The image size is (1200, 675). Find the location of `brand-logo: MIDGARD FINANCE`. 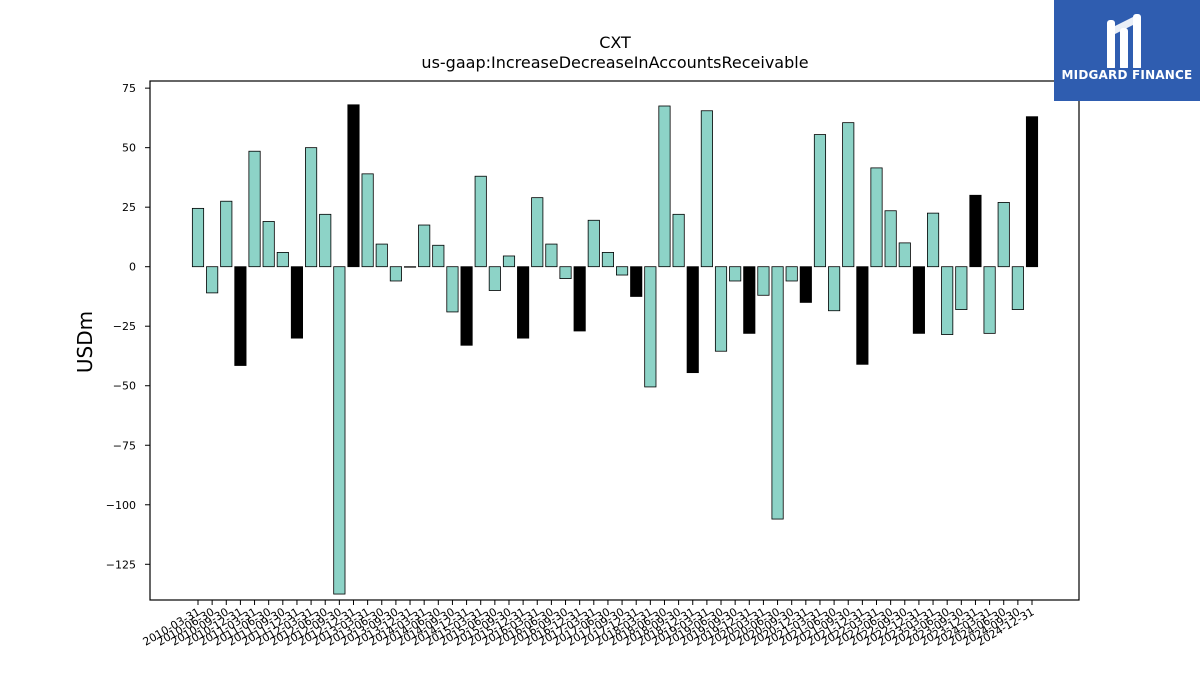

brand-logo: MIDGARD FINANCE is located at coordinates (1127, 50).